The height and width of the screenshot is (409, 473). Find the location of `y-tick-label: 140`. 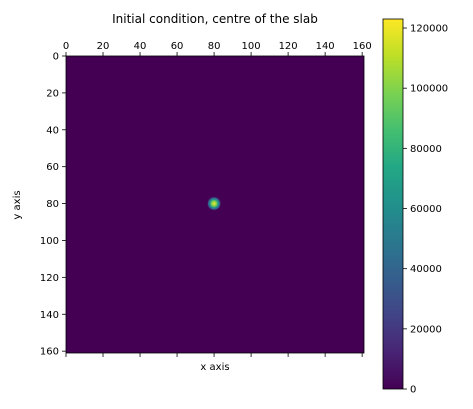

y-tick-label: 140 is located at coordinates (49, 315).